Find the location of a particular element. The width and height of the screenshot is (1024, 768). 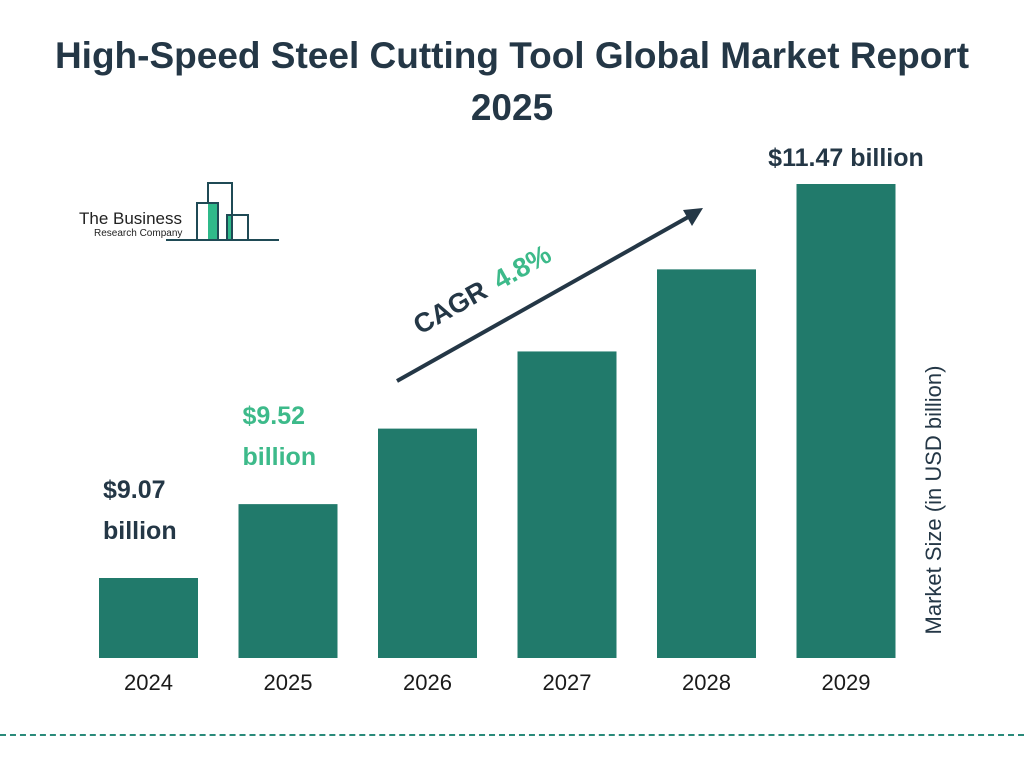

arrow-head-icon is located at coordinates (693, 217).